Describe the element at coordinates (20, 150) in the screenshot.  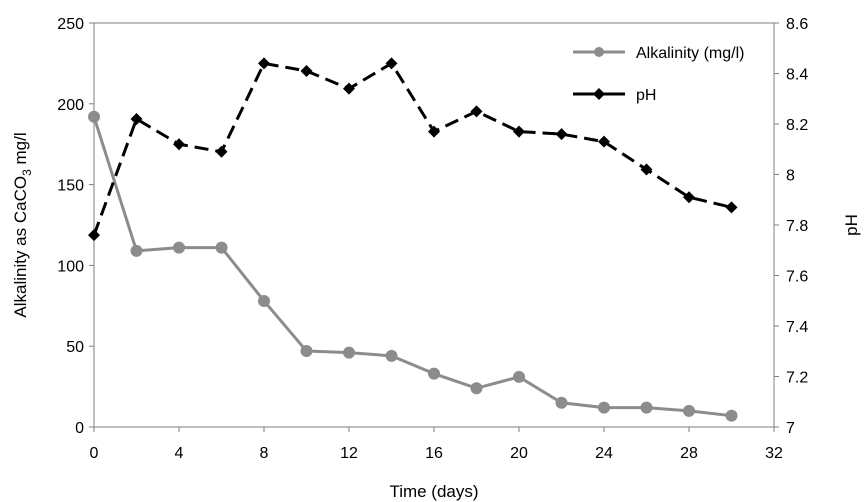
I see `y-axis-left-title-tail: mg/l` at that location.